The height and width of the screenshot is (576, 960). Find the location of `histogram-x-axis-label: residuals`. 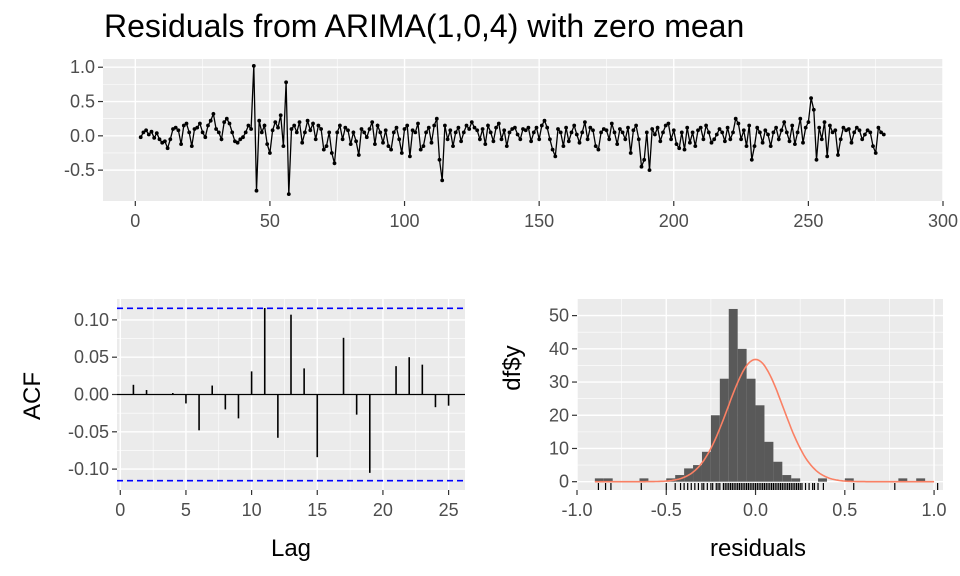

histogram-x-axis-label: residuals is located at coordinates (758, 548).